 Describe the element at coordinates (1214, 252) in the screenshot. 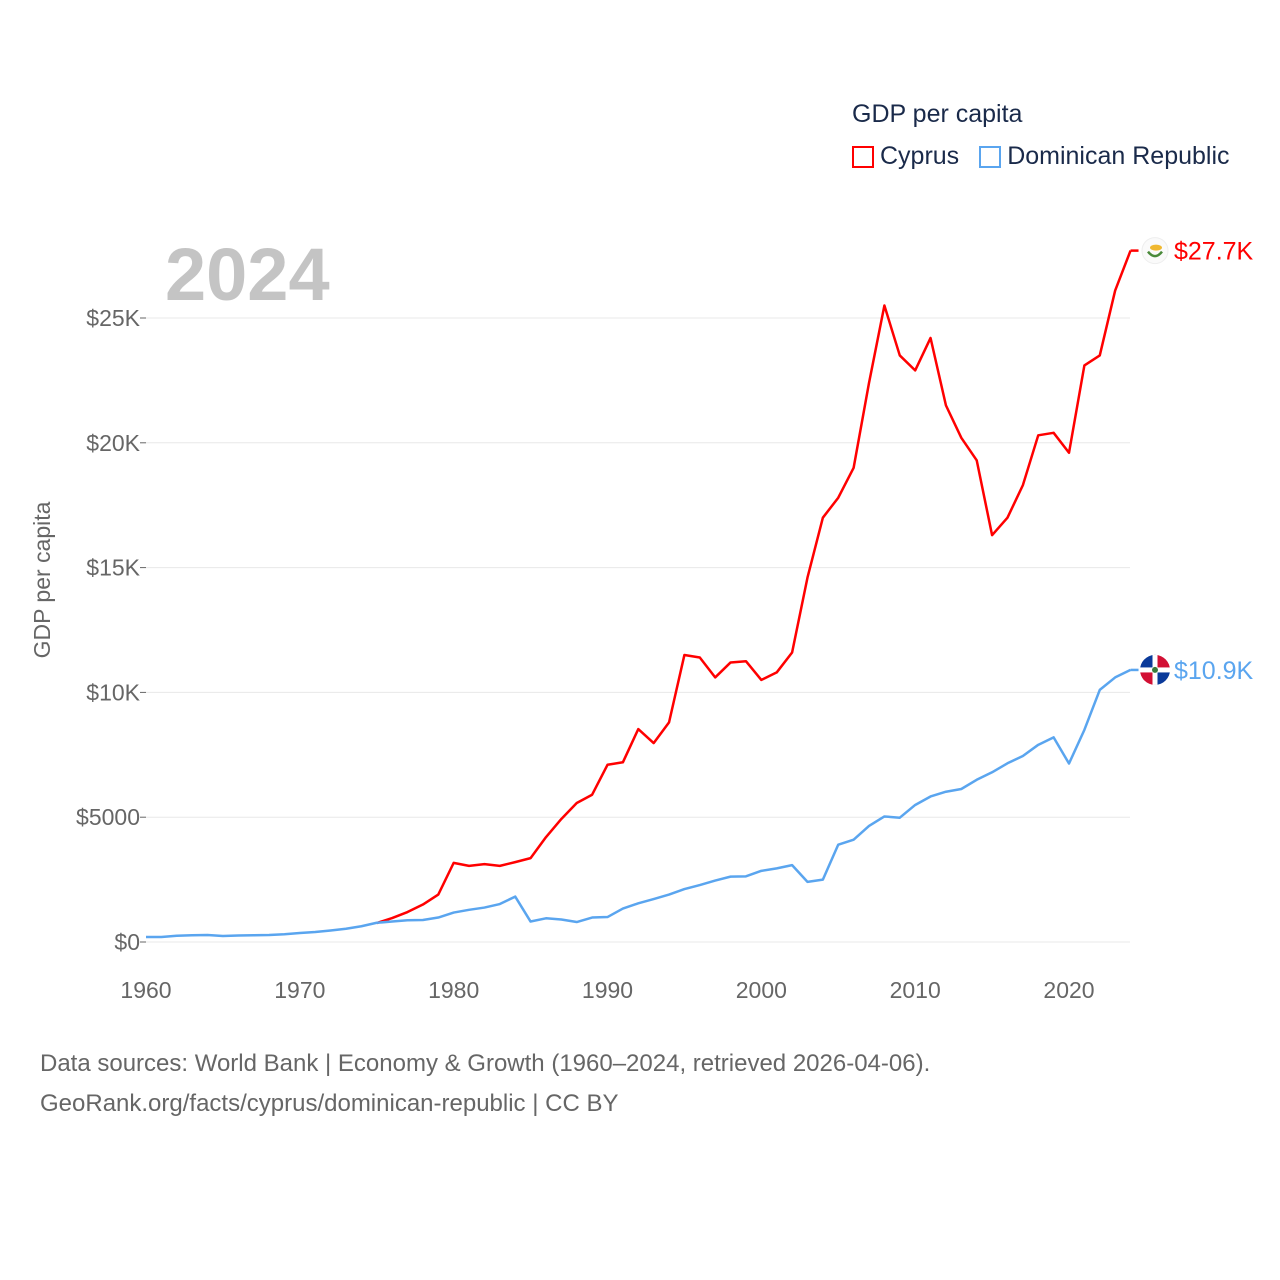

I see `end-value-label: $27.7K` at that location.